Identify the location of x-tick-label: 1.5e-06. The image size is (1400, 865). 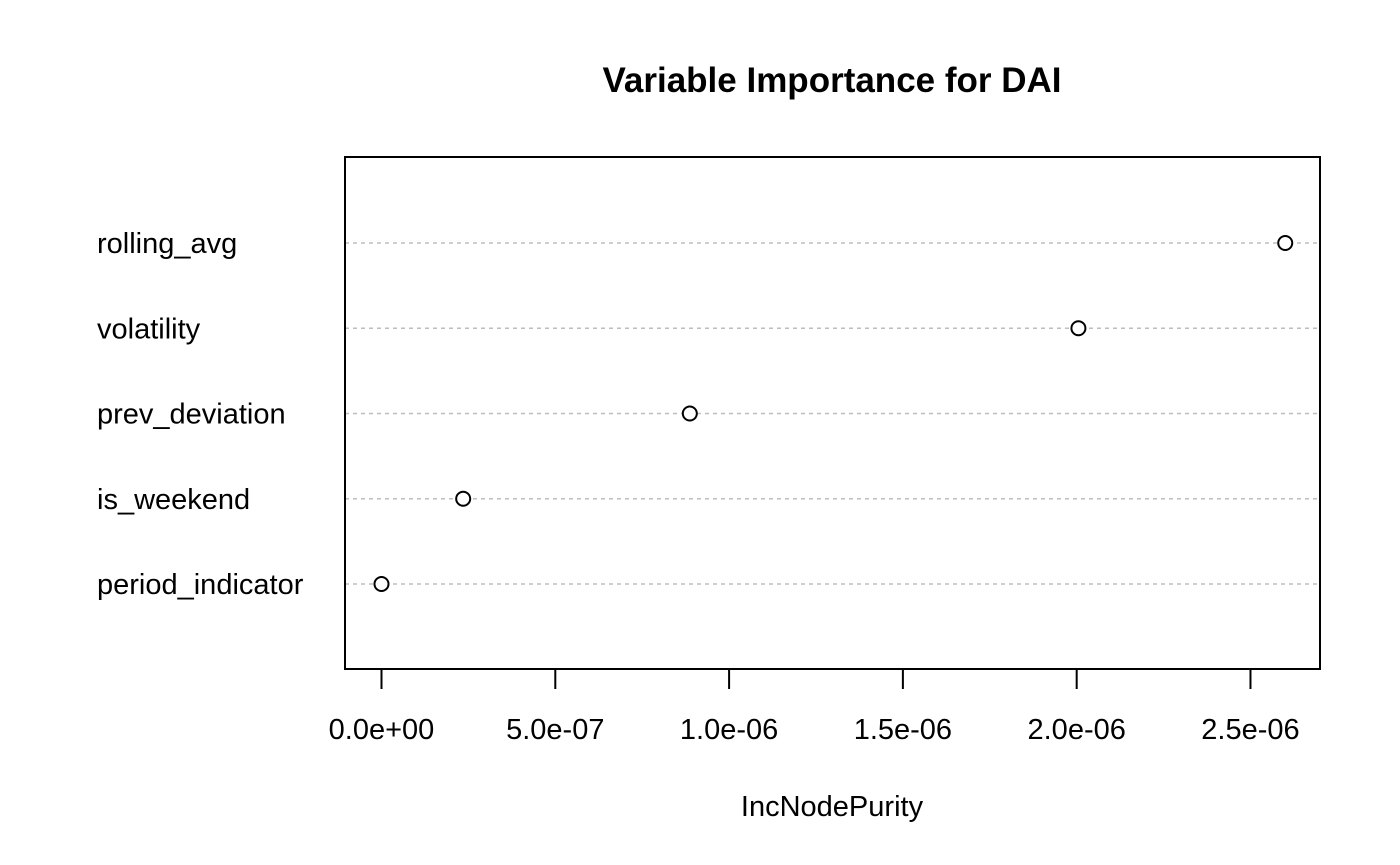
(903, 730).